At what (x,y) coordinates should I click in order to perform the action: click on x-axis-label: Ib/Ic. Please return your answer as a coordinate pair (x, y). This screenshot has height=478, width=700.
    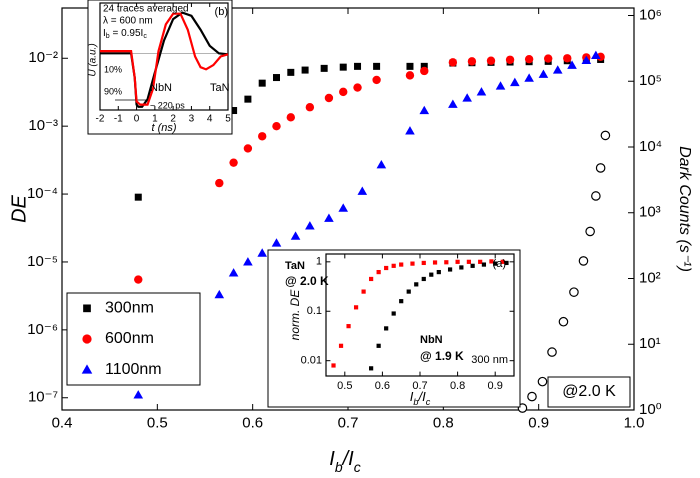
    Looking at the image, I should click on (344, 461).